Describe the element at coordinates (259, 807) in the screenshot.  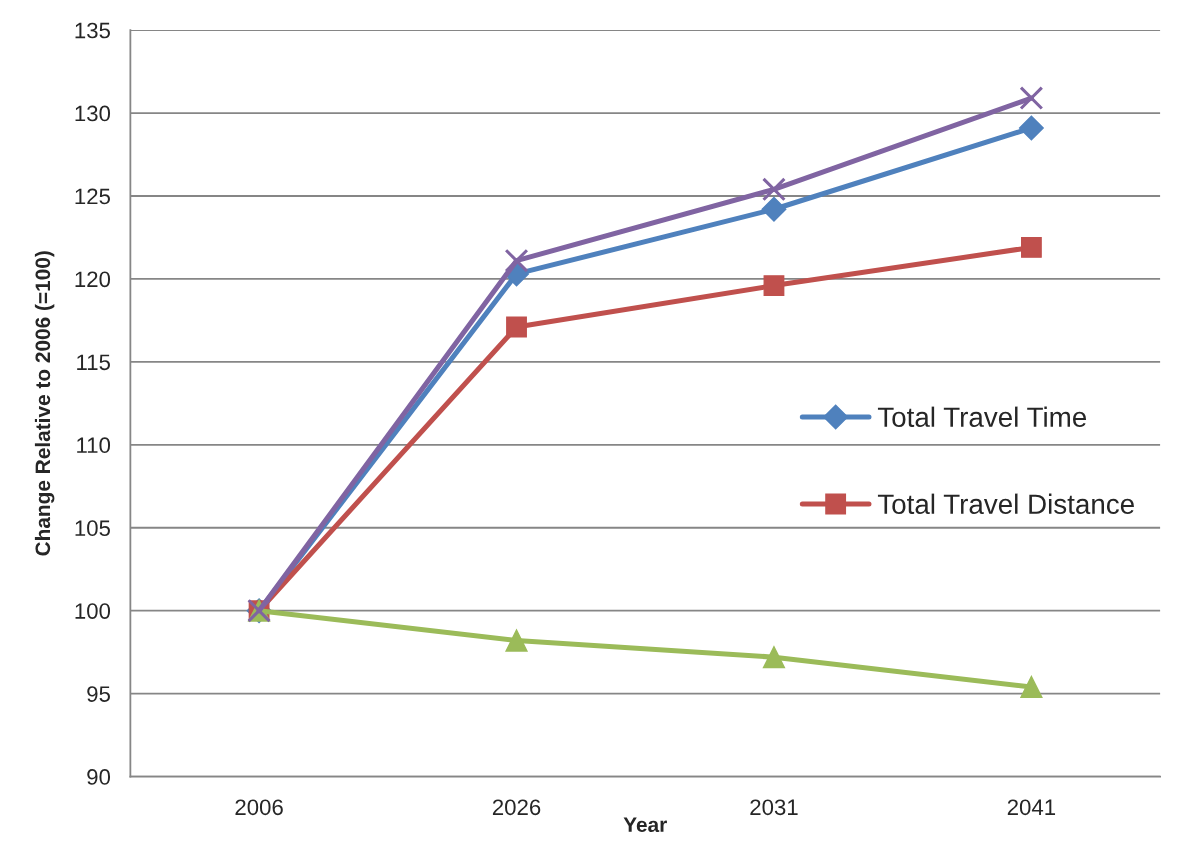
I see `x-tick-label: 2006` at that location.